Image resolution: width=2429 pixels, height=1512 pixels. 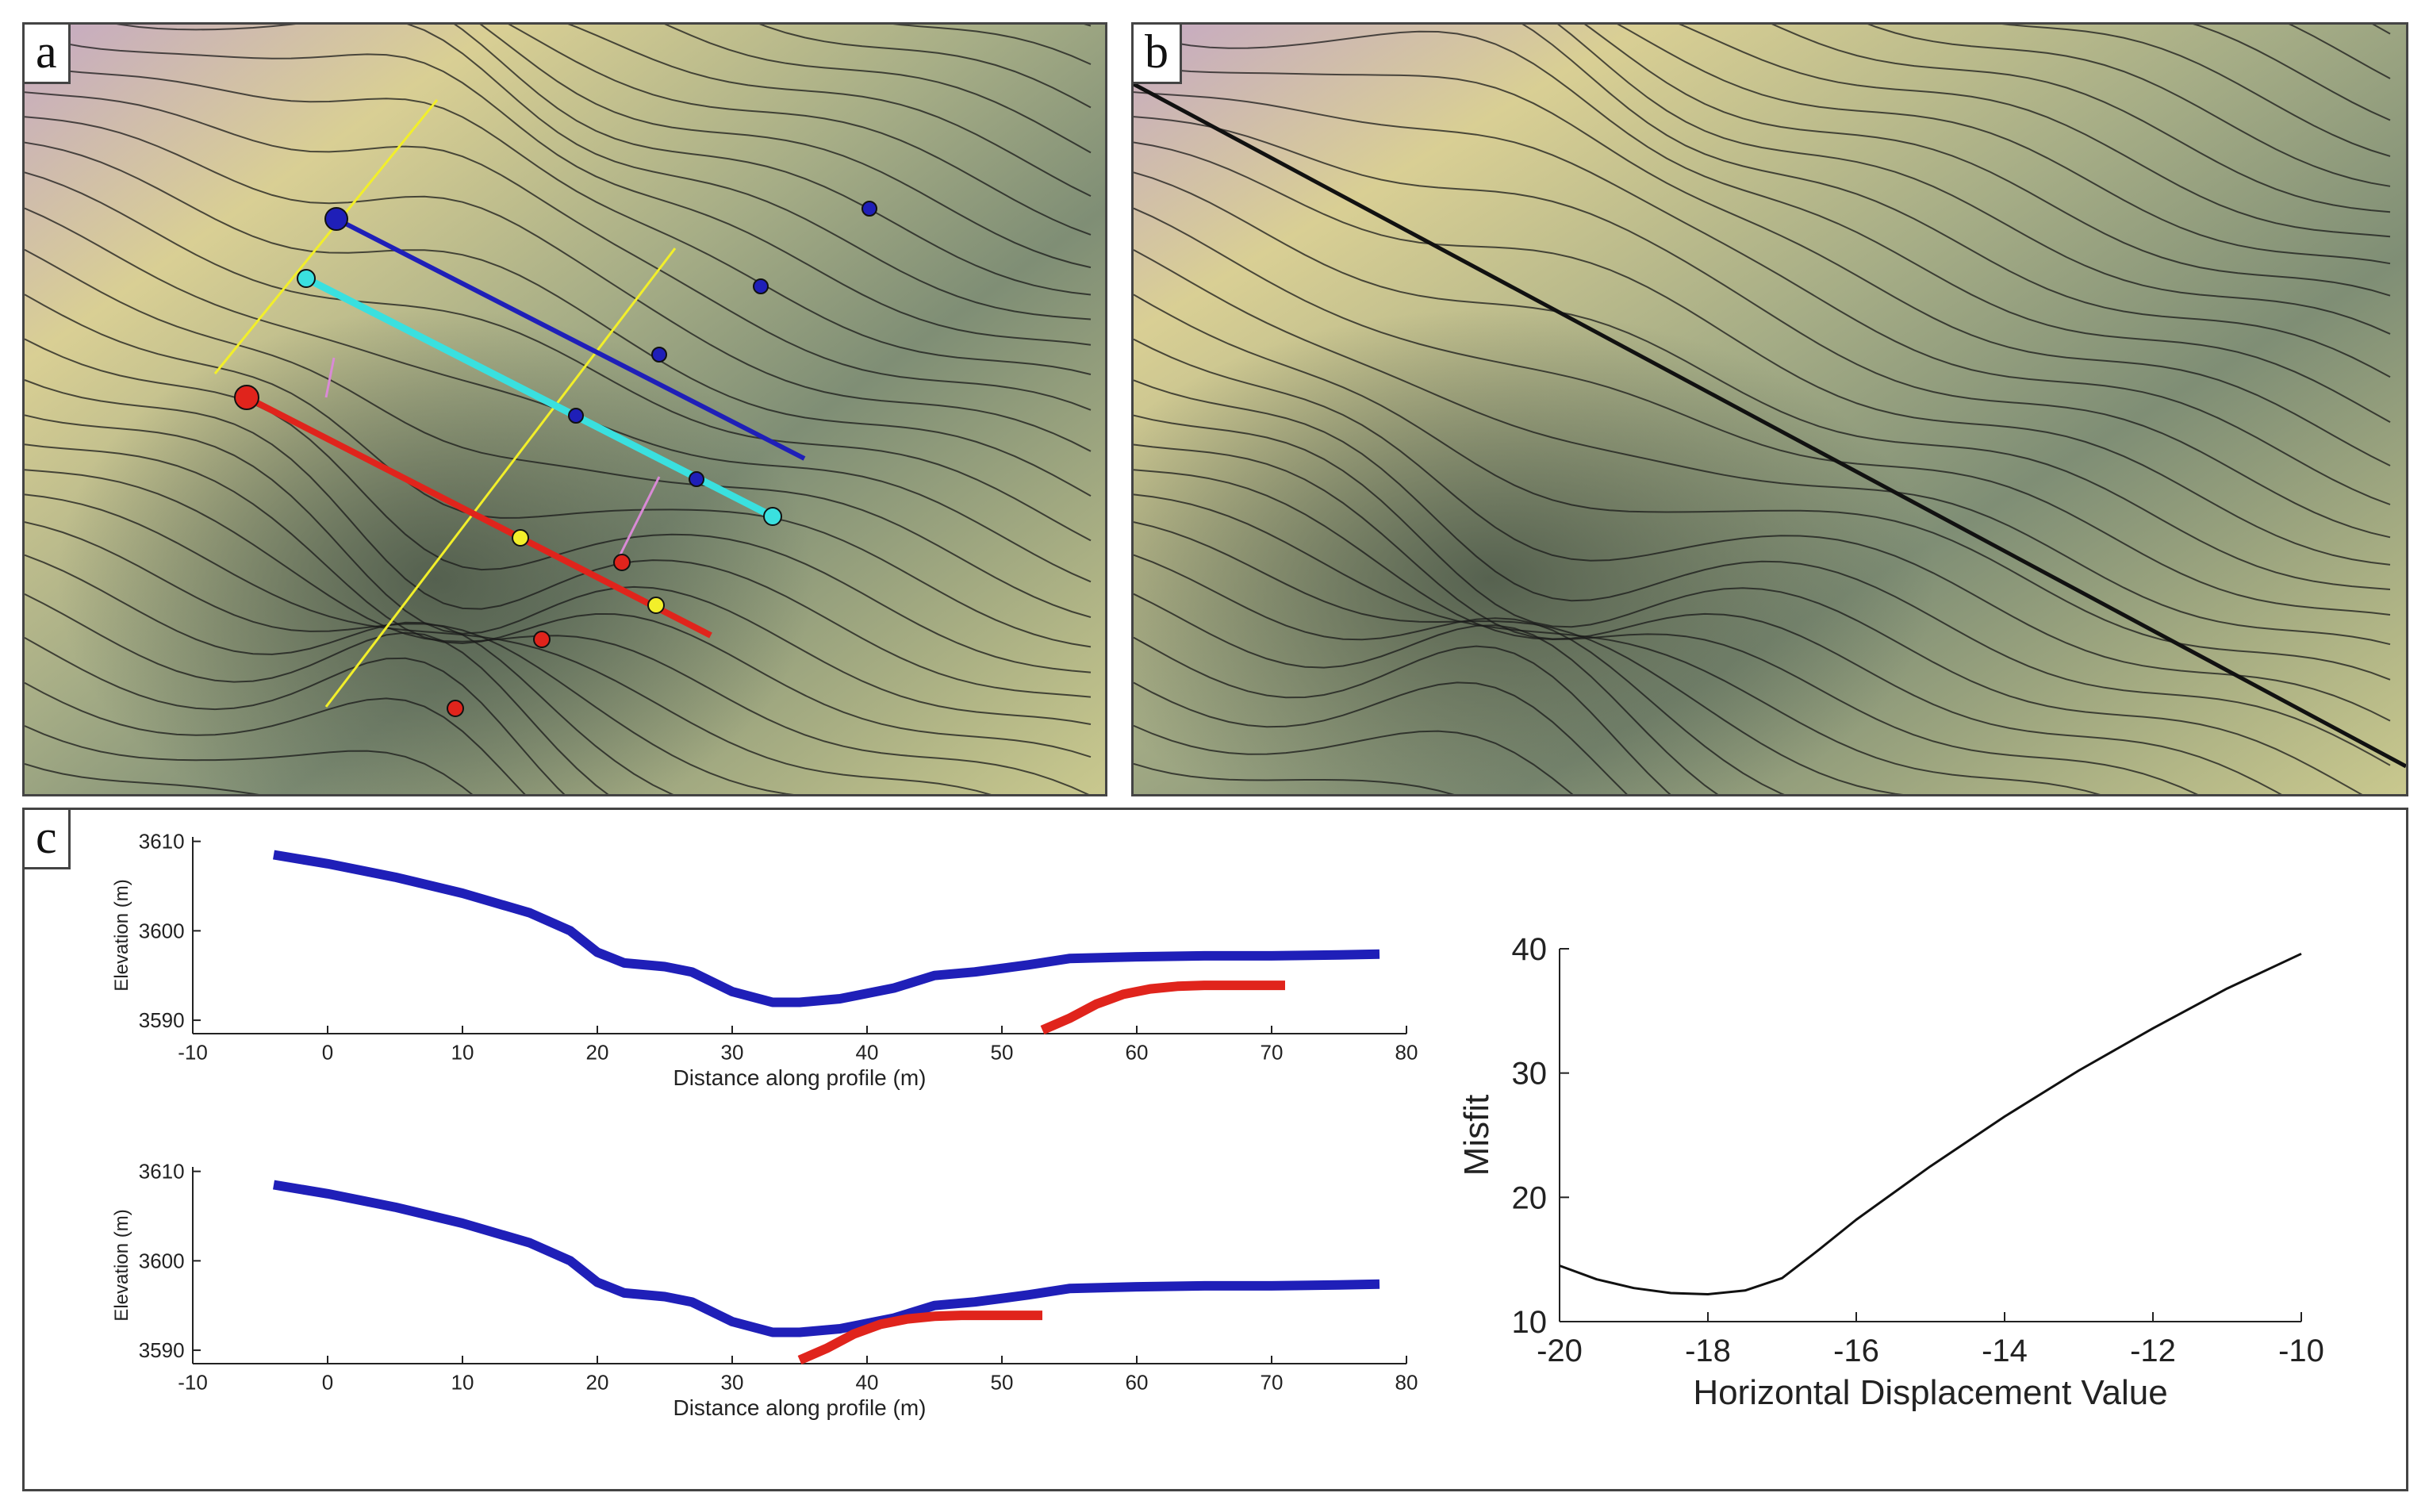 I want to click on y-axis-label: Elevation (m), so click(x=122, y=935).